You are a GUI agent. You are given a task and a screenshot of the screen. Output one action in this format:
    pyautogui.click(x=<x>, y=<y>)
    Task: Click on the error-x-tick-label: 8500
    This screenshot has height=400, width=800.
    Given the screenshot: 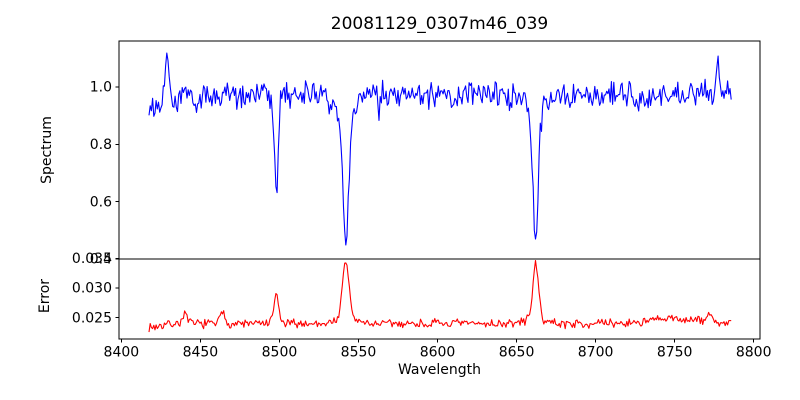 What is the action you would take?
    pyautogui.click(x=280, y=353)
    